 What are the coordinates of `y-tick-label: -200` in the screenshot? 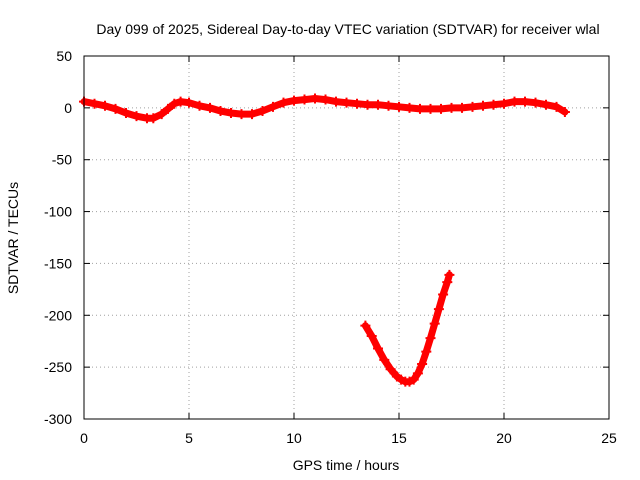 It's located at (58, 315).